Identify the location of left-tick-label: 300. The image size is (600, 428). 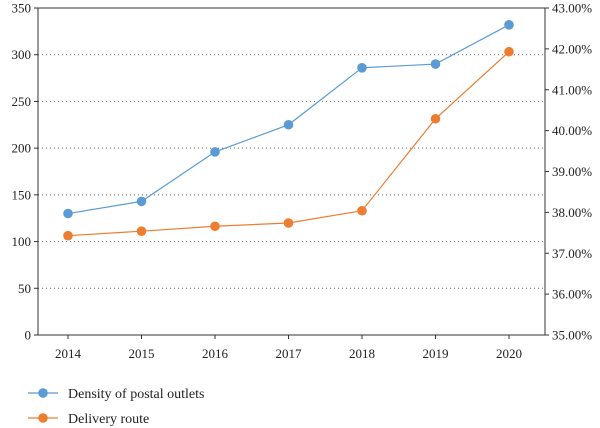
(22, 54).